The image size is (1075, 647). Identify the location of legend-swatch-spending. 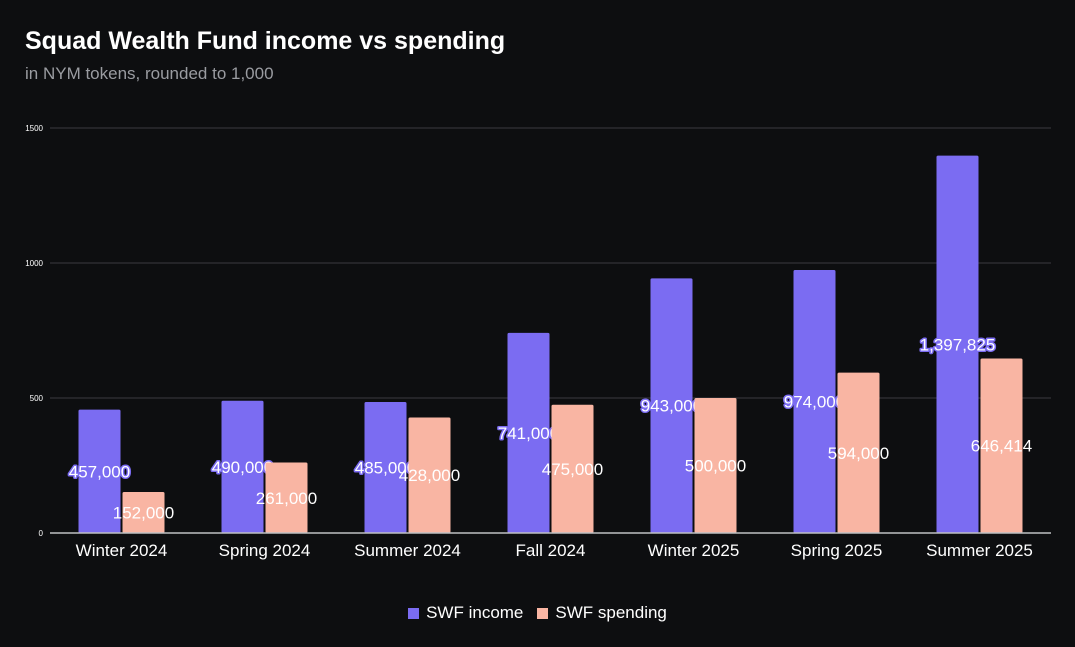
(543, 613).